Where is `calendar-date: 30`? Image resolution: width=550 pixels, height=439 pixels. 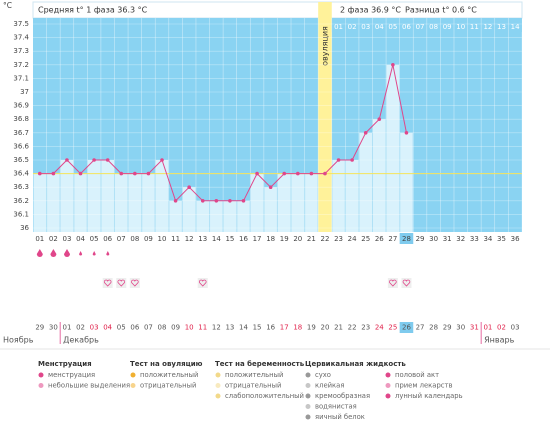
calendar-date: 30 is located at coordinates (53, 328).